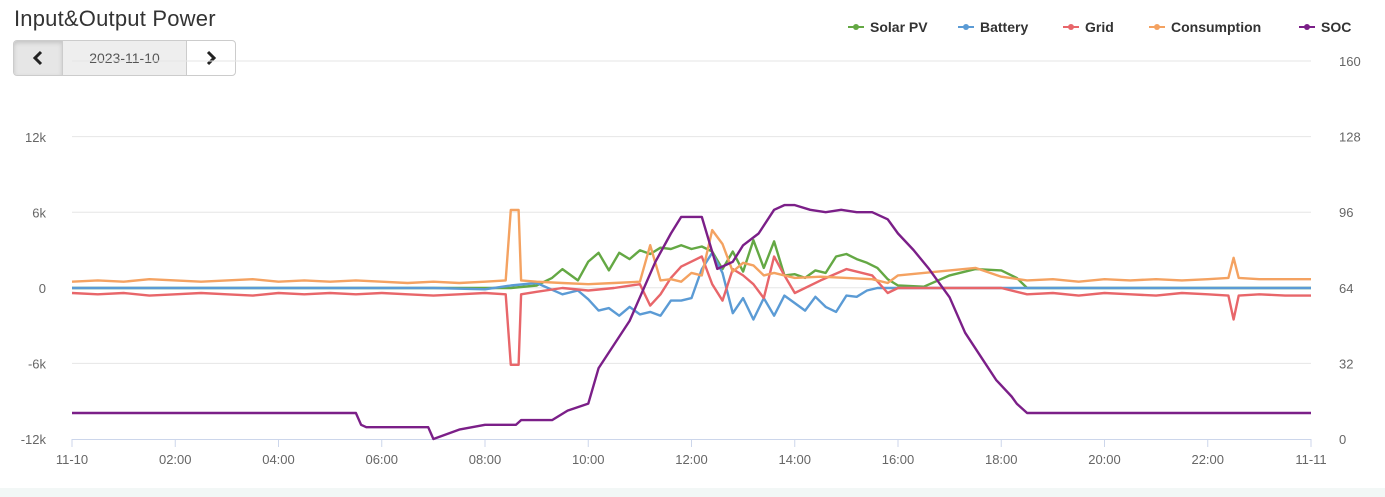 This screenshot has width=1385, height=497. What do you see at coordinates (1350, 250) in the screenshot?
I see `y-right-axis: 0 32 64 96 128 160` at bounding box center [1350, 250].